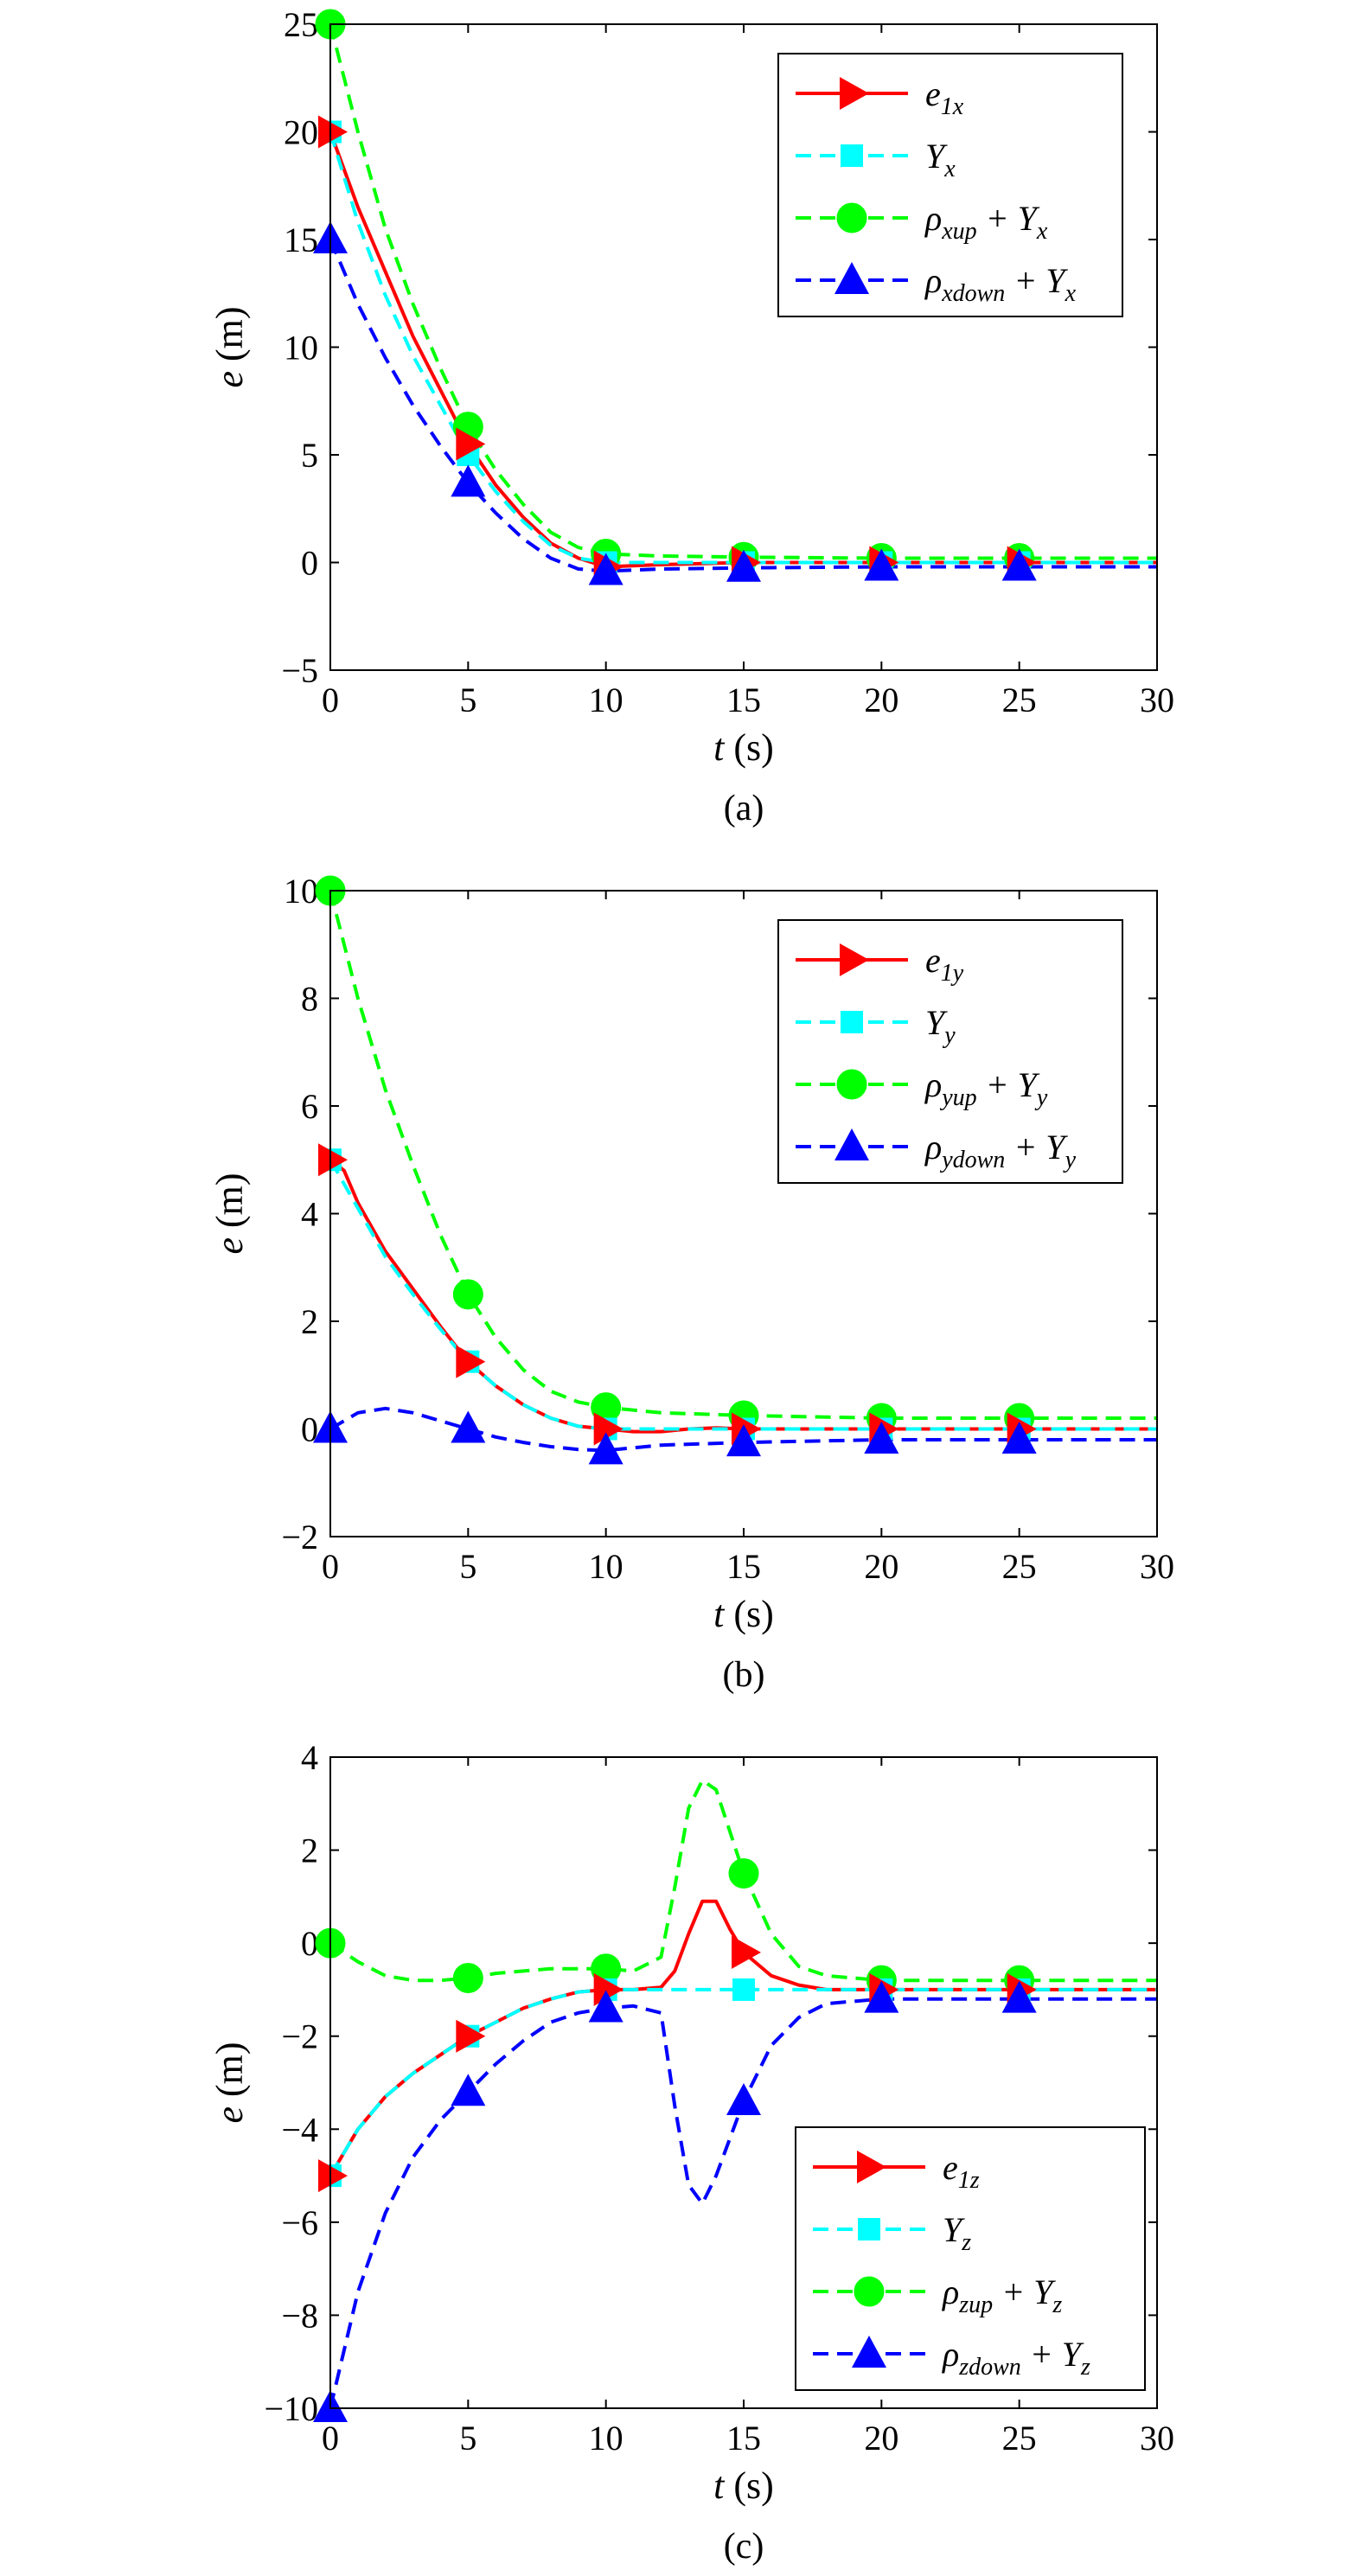 The width and height of the screenshot is (1362, 2576). I want to click on legend-label-down: ρydown + Yy, so click(1000, 1151).